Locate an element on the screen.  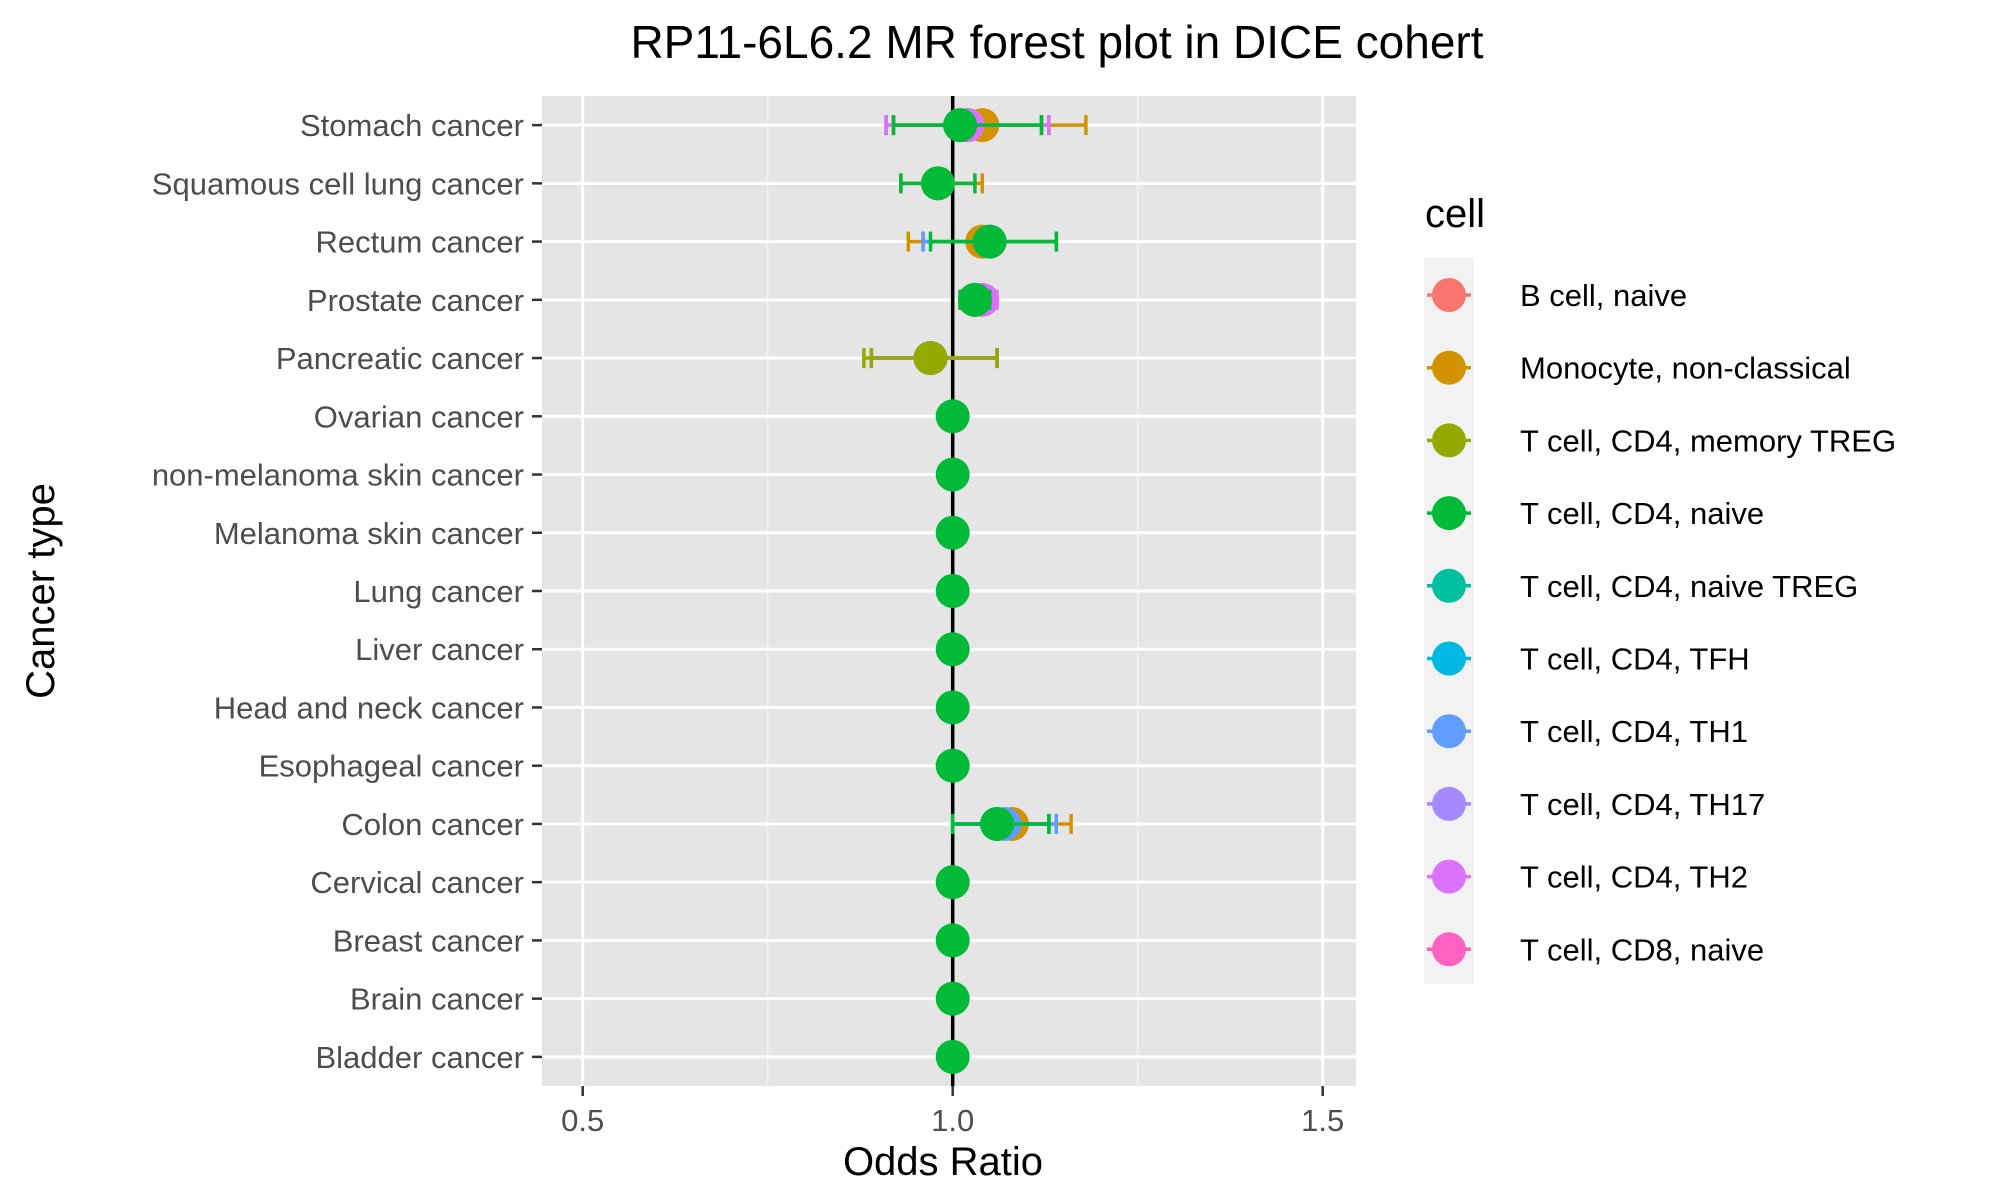
legend-item: T cell, CD4, TH1 is located at coordinates (1587, 731).